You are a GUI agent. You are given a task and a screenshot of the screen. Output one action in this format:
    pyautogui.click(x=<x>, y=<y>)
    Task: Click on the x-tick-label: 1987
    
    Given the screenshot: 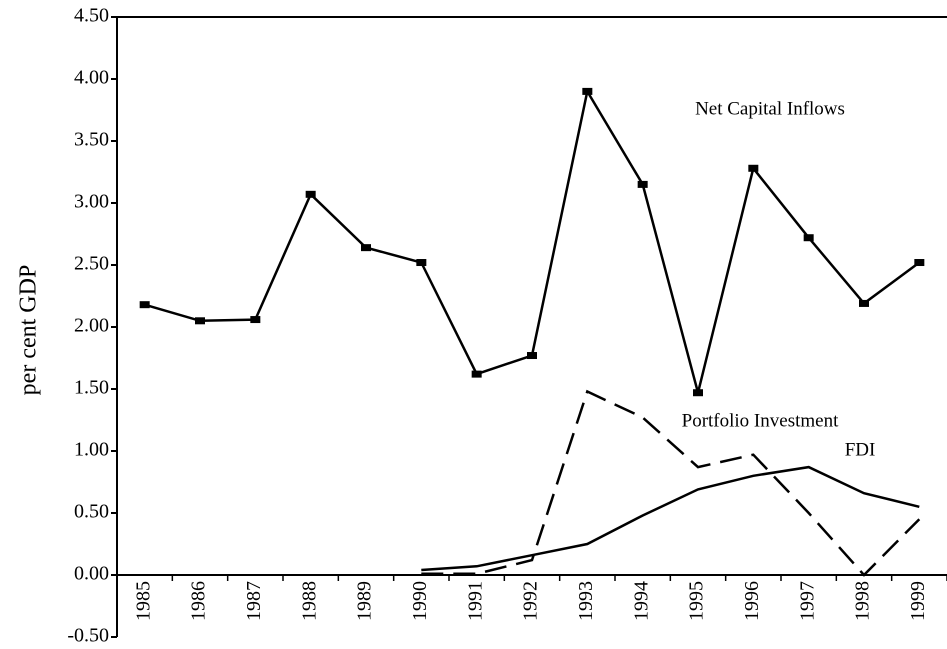 What is the action you would take?
    pyautogui.click(x=254, y=601)
    